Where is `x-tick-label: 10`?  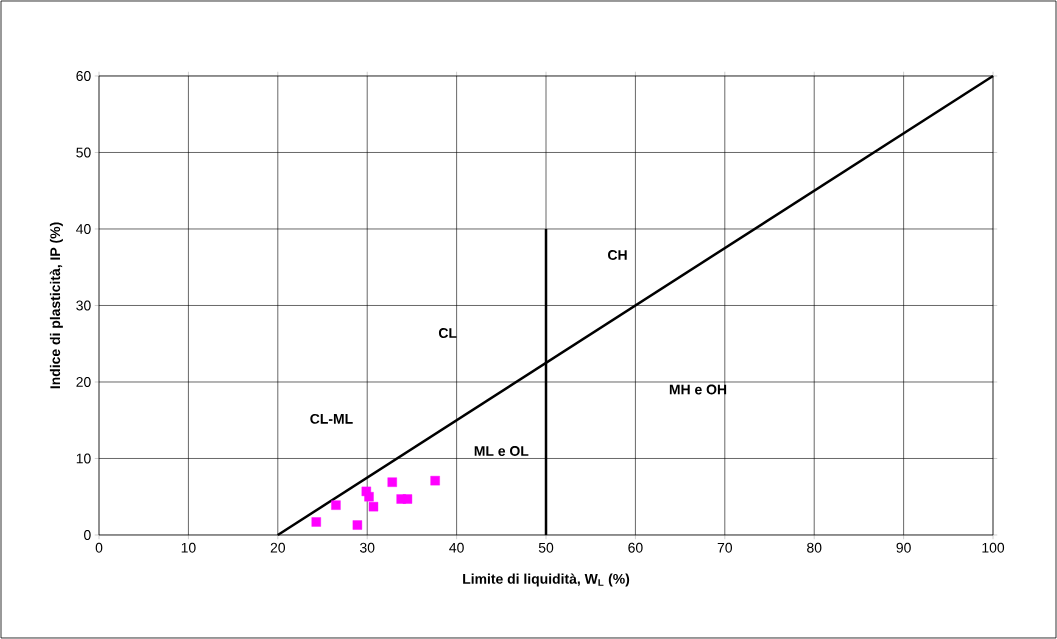 x-tick-label: 10 is located at coordinates (188, 547).